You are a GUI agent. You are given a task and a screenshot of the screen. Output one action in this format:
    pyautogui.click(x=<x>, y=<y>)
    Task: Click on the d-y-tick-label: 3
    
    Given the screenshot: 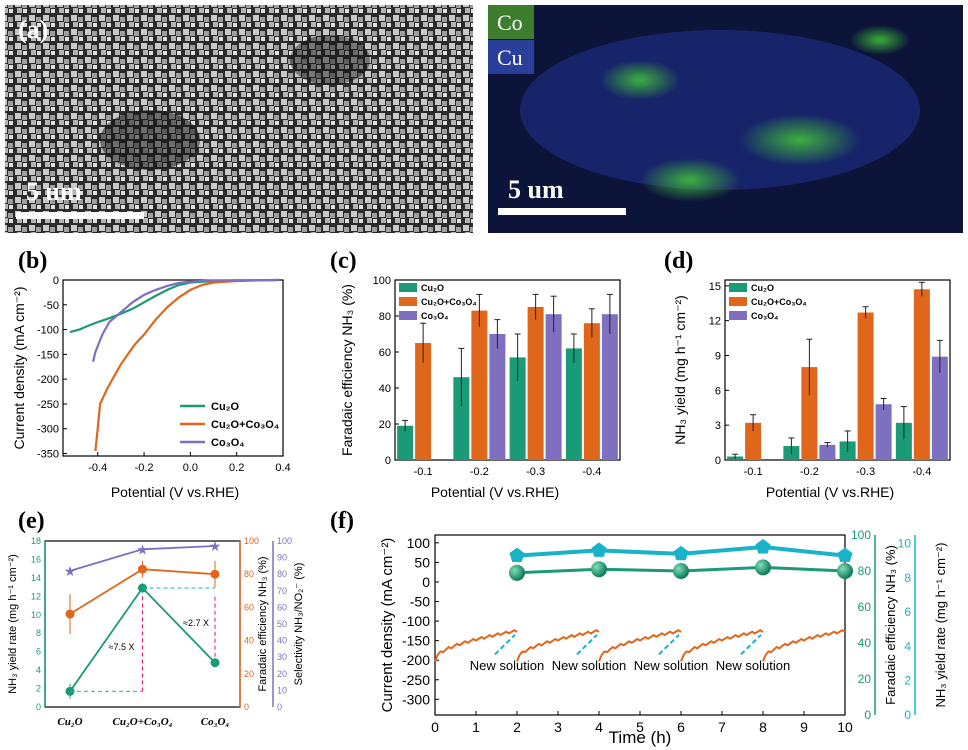 What is the action you would take?
    pyautogui.click(x=718, y=426)
    